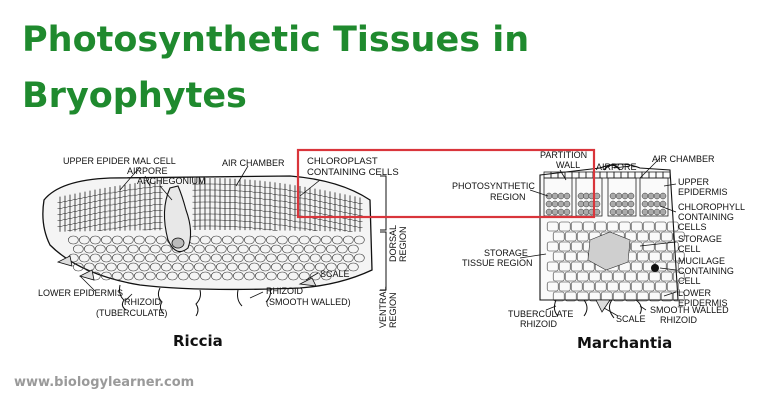 The image size is (768, 402). I want to click on label-archegonium: ARCHEGONIUM, so click(171, 181).